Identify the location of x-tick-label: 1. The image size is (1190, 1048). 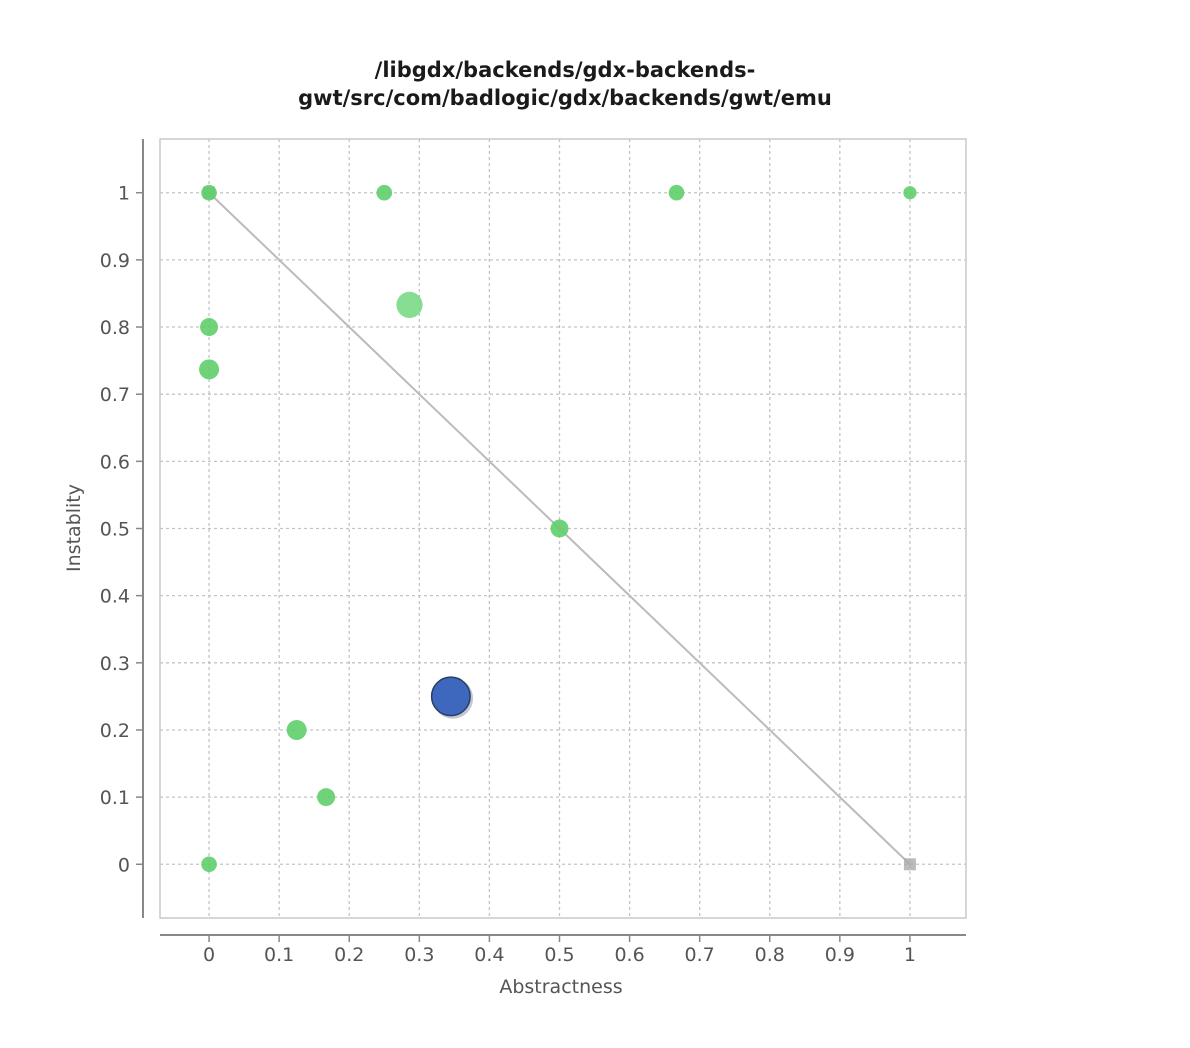
(910, 955).